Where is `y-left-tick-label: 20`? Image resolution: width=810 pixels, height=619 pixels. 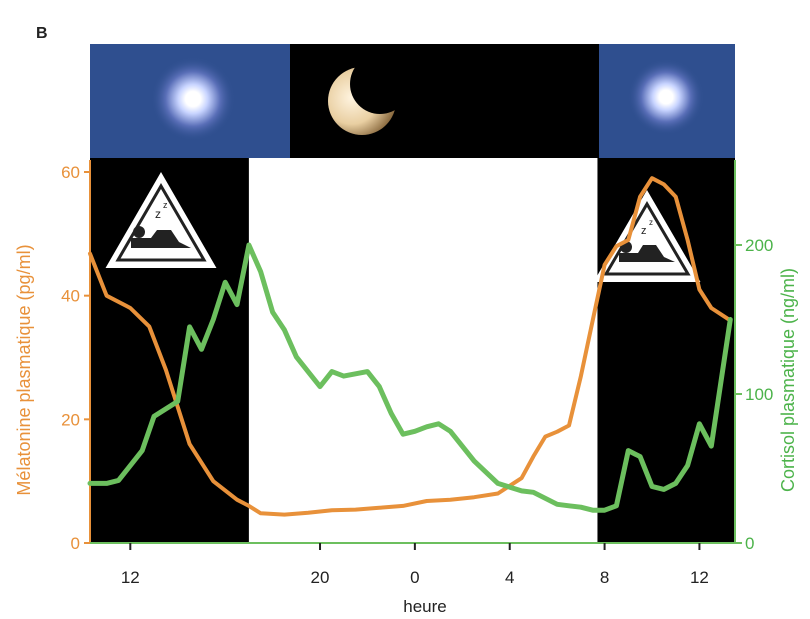
y-left-tick-label: 20 is located at coordinates (70, 419).